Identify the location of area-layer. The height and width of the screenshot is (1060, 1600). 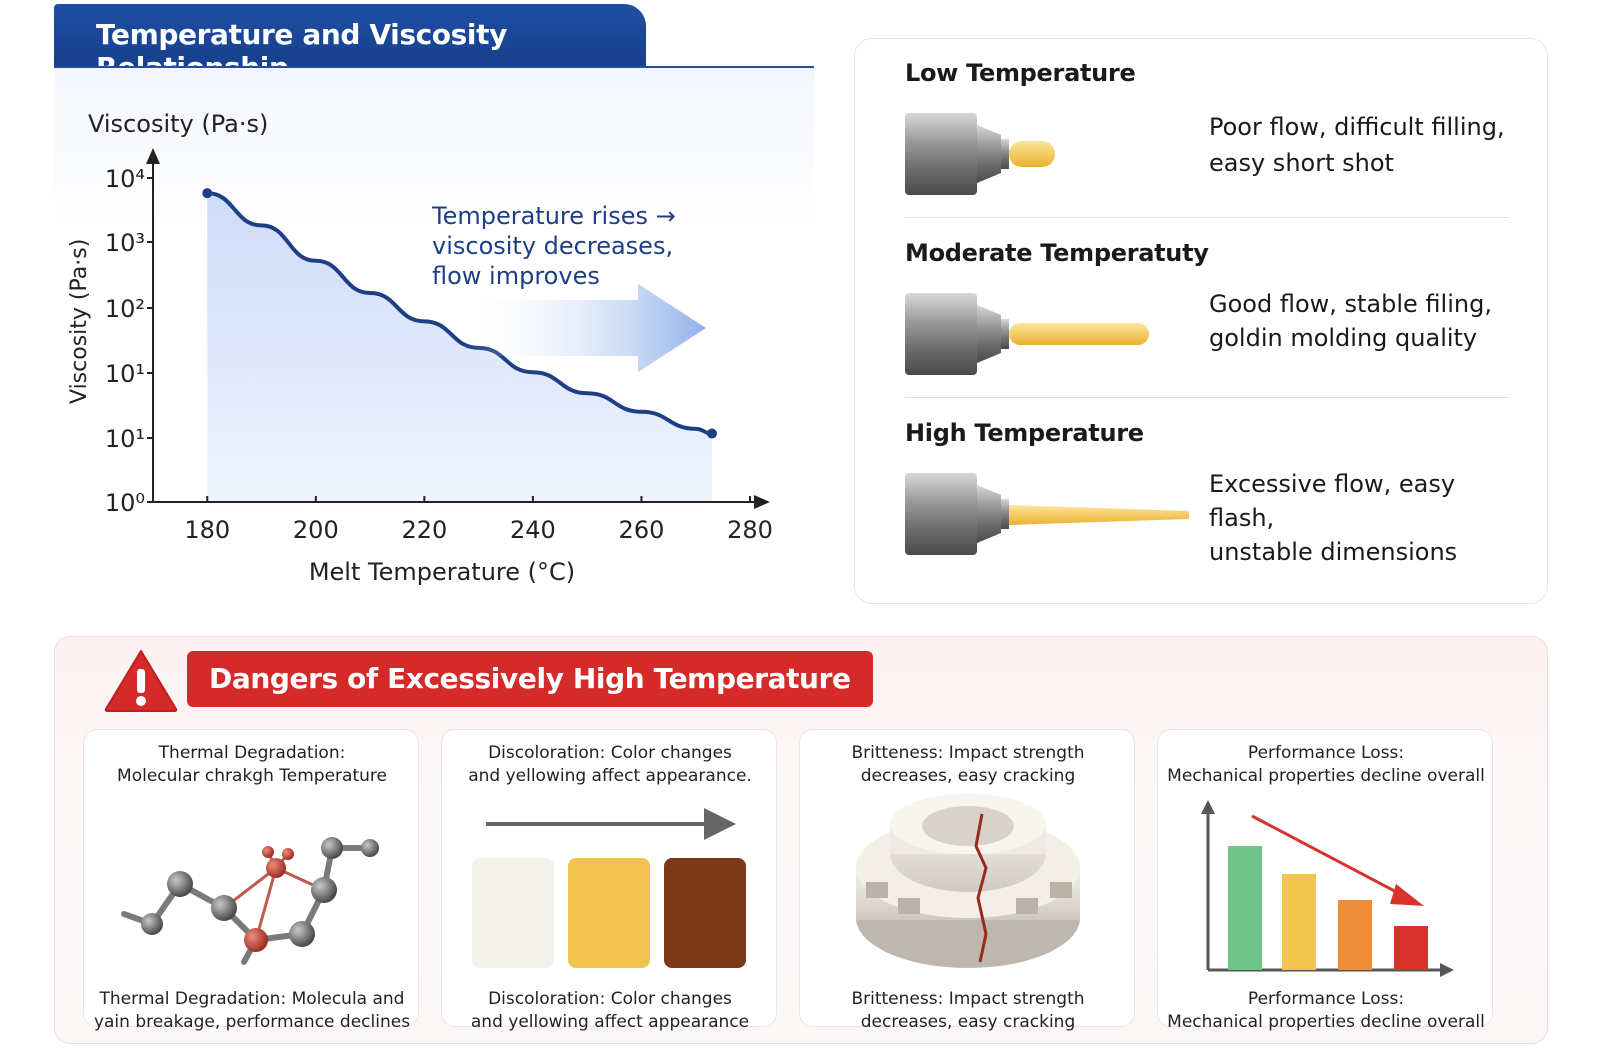
(460, 347).